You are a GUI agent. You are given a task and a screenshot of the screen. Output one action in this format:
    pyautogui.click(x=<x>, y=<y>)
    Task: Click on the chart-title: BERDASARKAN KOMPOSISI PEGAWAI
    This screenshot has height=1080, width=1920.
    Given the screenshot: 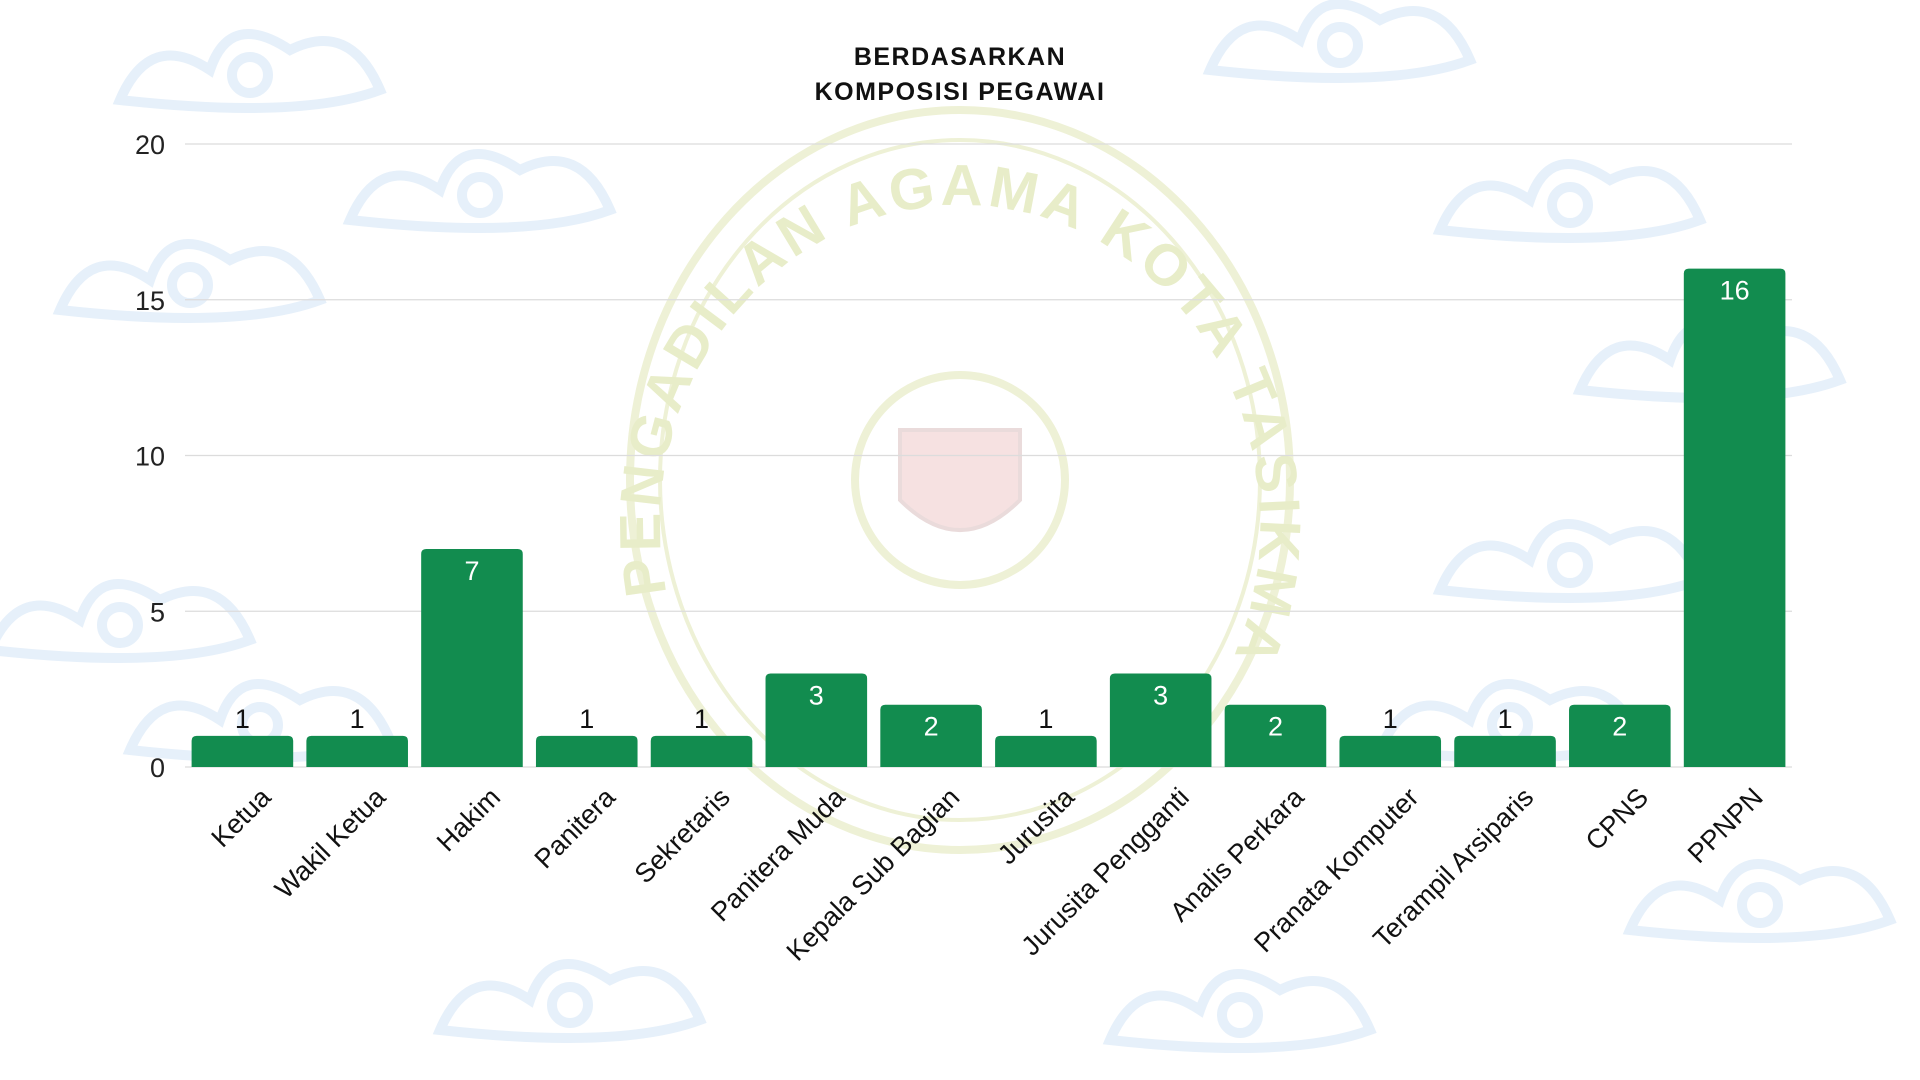 What is the action you would take?
    pyautogui.click(x=960, y=74)
    